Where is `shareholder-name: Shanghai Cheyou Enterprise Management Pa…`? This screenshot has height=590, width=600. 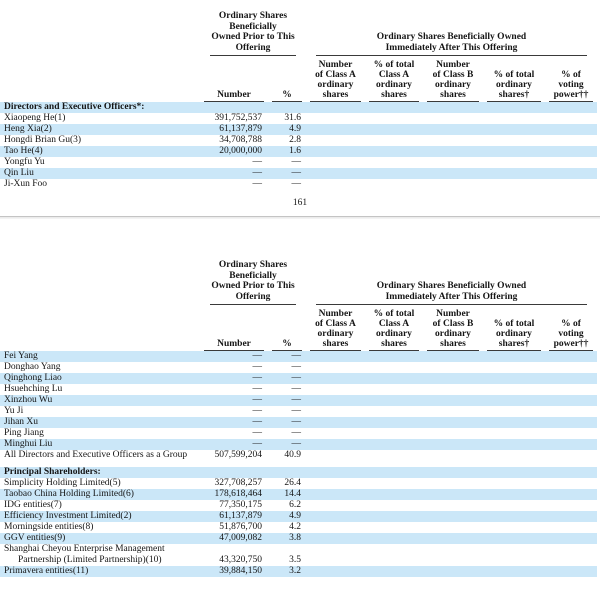
shareholder-name: Shanghai Cheyou Enterprise Management Pa… is located at coordinates (84, 554).